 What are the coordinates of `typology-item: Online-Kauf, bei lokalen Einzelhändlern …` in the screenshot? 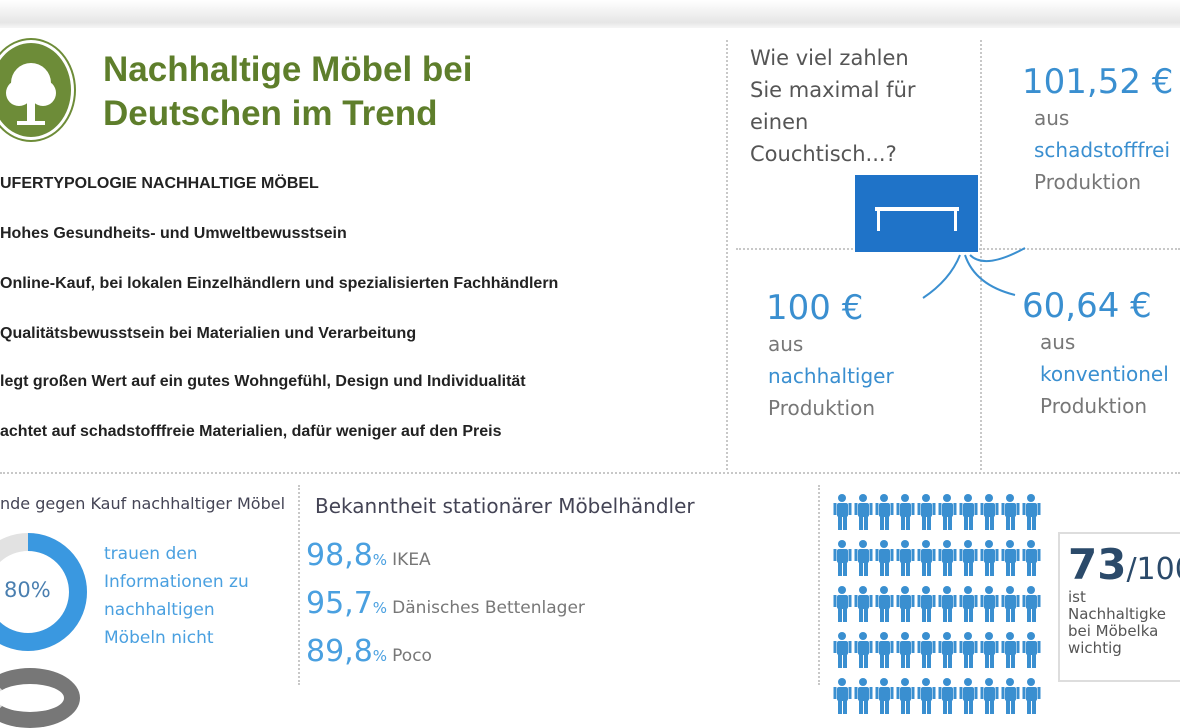 It's located at (279, 283).